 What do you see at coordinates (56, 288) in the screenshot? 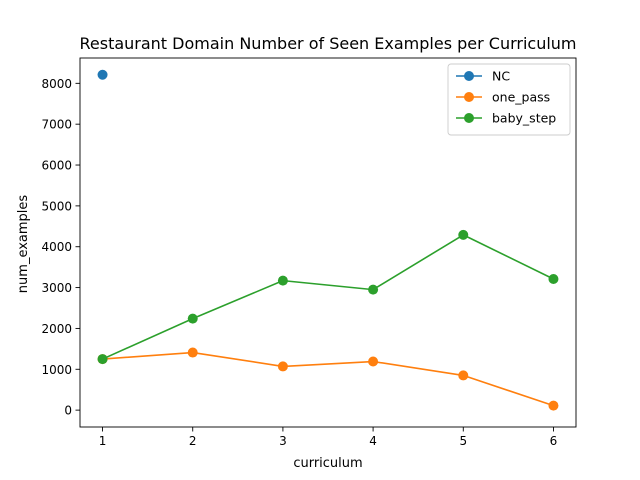
I see `y-tick-label-3: 3000` at bounding box center [56, 288].